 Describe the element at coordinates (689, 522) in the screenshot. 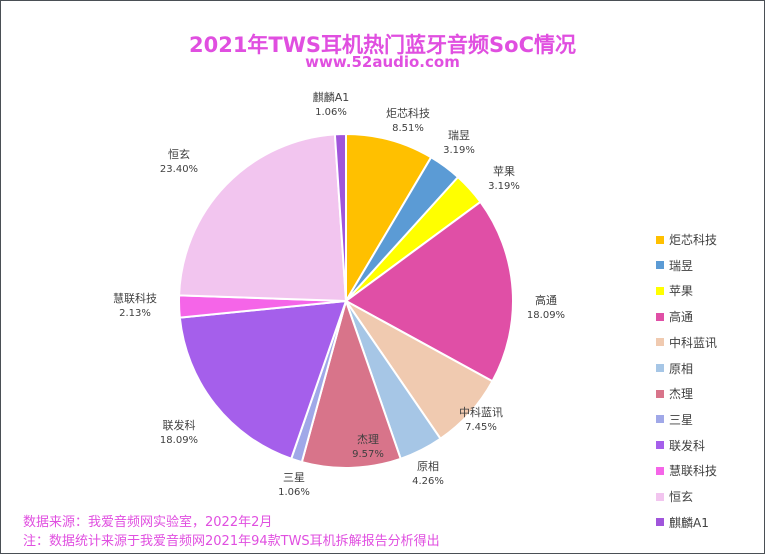

I see `legend-label: 麒麟A1` at that location.